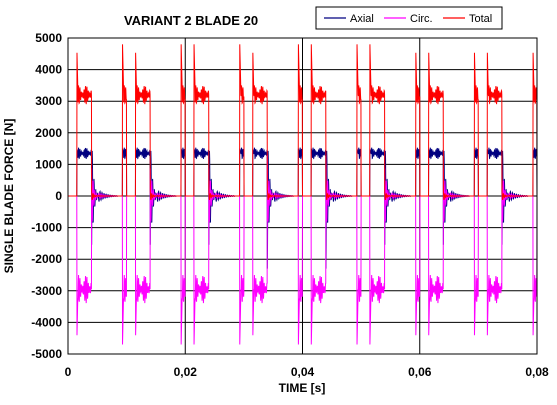 This screenshot has width=557, height=405. I want to click on y-tick-label: 5000, so click(48, 38).